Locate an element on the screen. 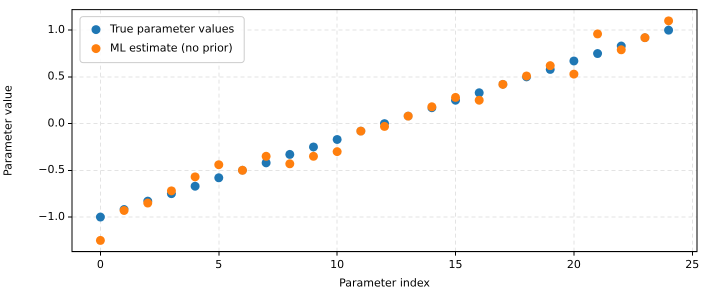 The height and width of the screenshot is (294, 706). x-tick-label: 25 is located at coordinates (692, 265).